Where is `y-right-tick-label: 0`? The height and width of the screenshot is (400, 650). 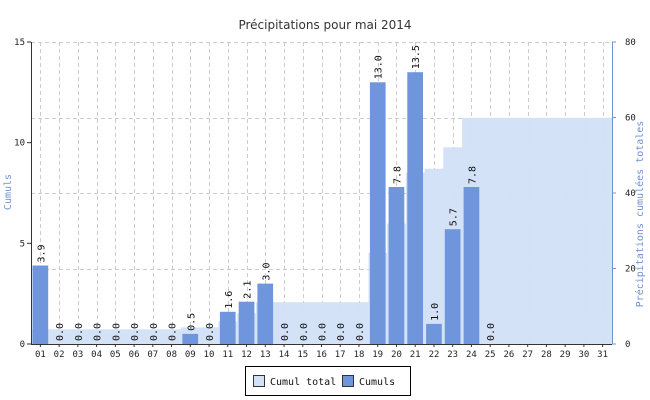
y-right-tick-label: 0 is located at coordinates (627, 345).